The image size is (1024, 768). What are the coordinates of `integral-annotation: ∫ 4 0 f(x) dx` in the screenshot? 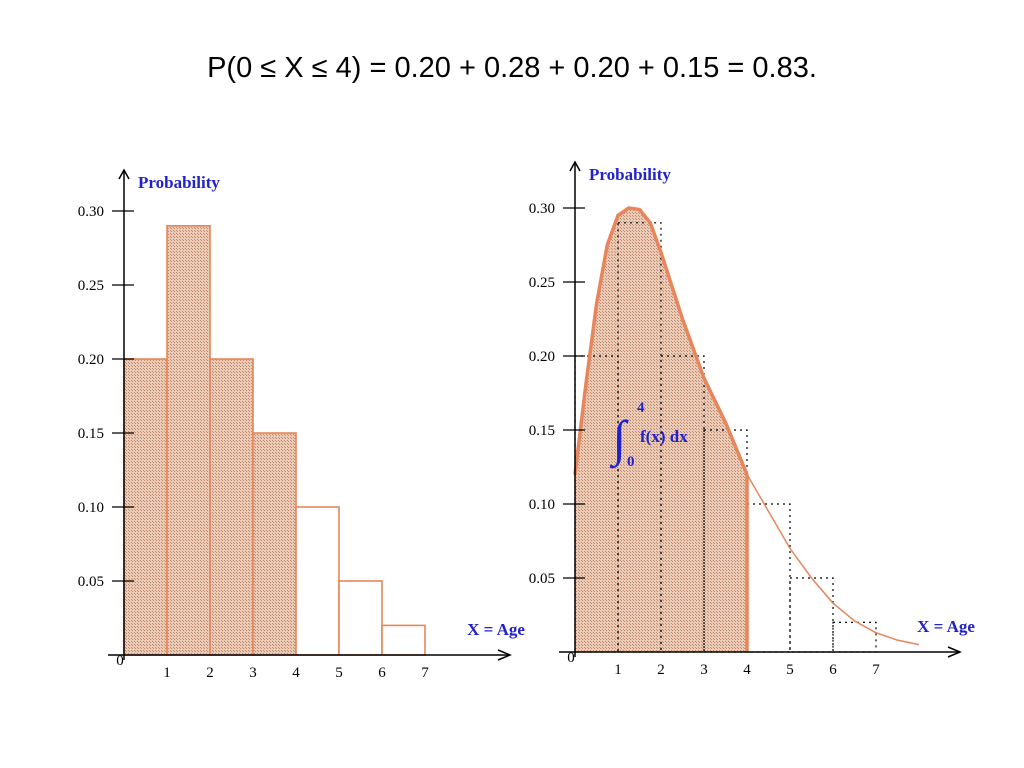 It's located at (648, 435).